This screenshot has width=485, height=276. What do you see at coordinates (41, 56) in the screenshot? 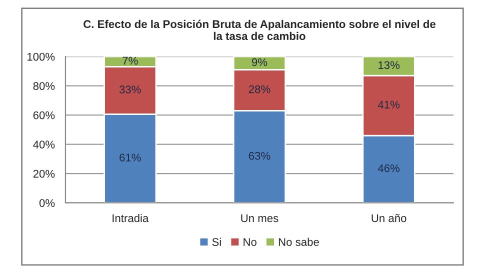
I see `y-tick-label: 100%` at bounding box center [41, 56].